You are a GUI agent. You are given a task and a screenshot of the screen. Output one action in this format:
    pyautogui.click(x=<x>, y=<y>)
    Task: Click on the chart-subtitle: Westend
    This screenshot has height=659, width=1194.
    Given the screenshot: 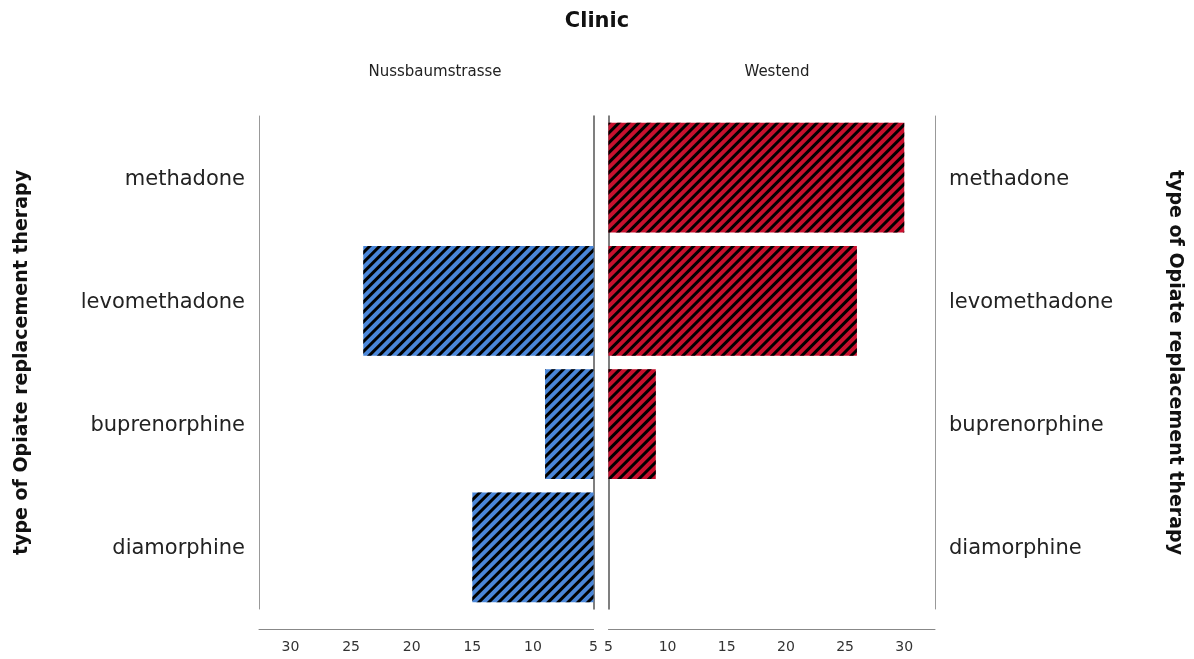 What is the action you would take?
    pyautogui.click(x=777, y=70)
    